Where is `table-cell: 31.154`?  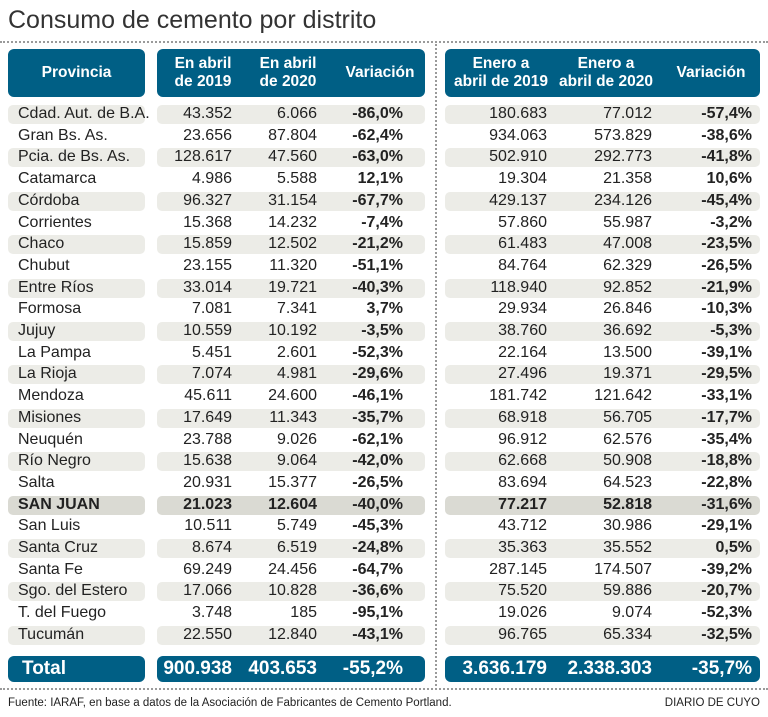 table-cell: 31.154 is located at coordinates (292, 200).